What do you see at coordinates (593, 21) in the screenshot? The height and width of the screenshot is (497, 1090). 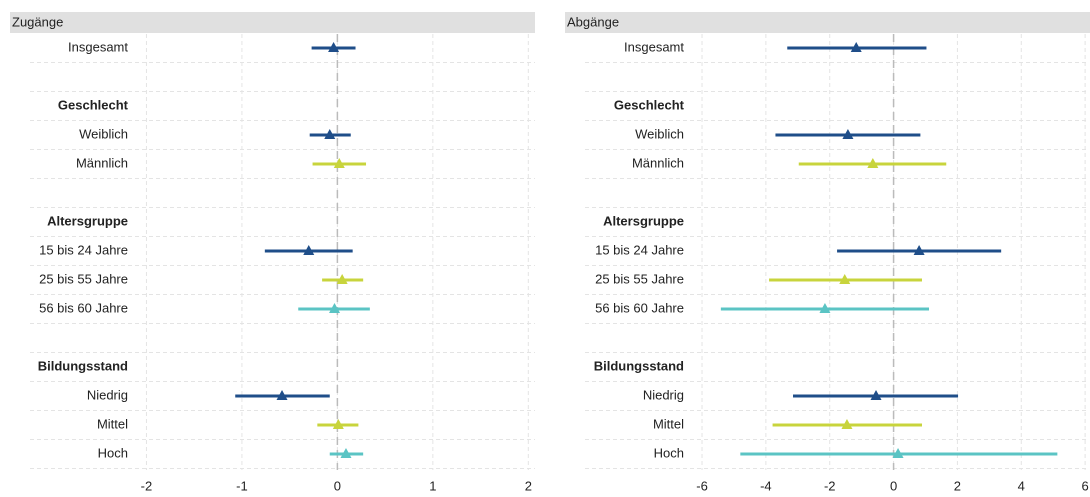 I see `panel-title: Abgänge` at bounding box center [593, 21].